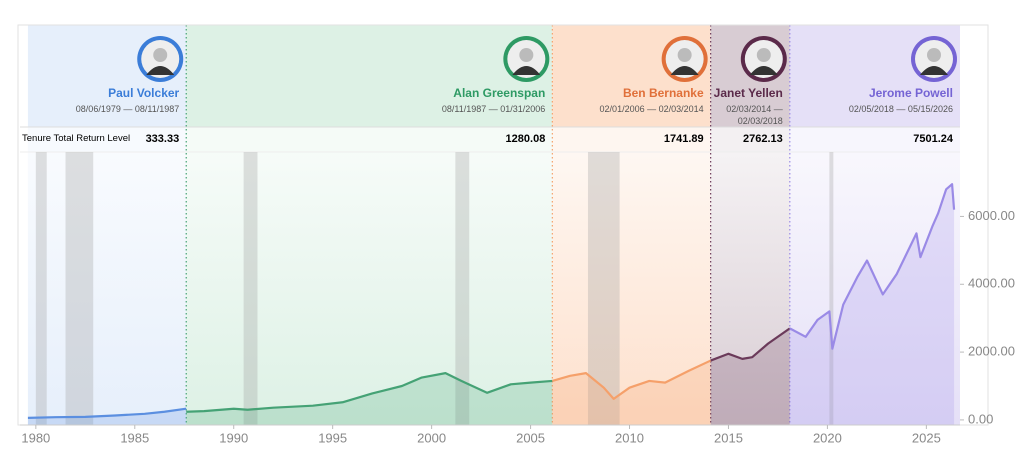 The image size is (1024, 455). I want to click on x-tick-label: 2025, so click(926, 437).